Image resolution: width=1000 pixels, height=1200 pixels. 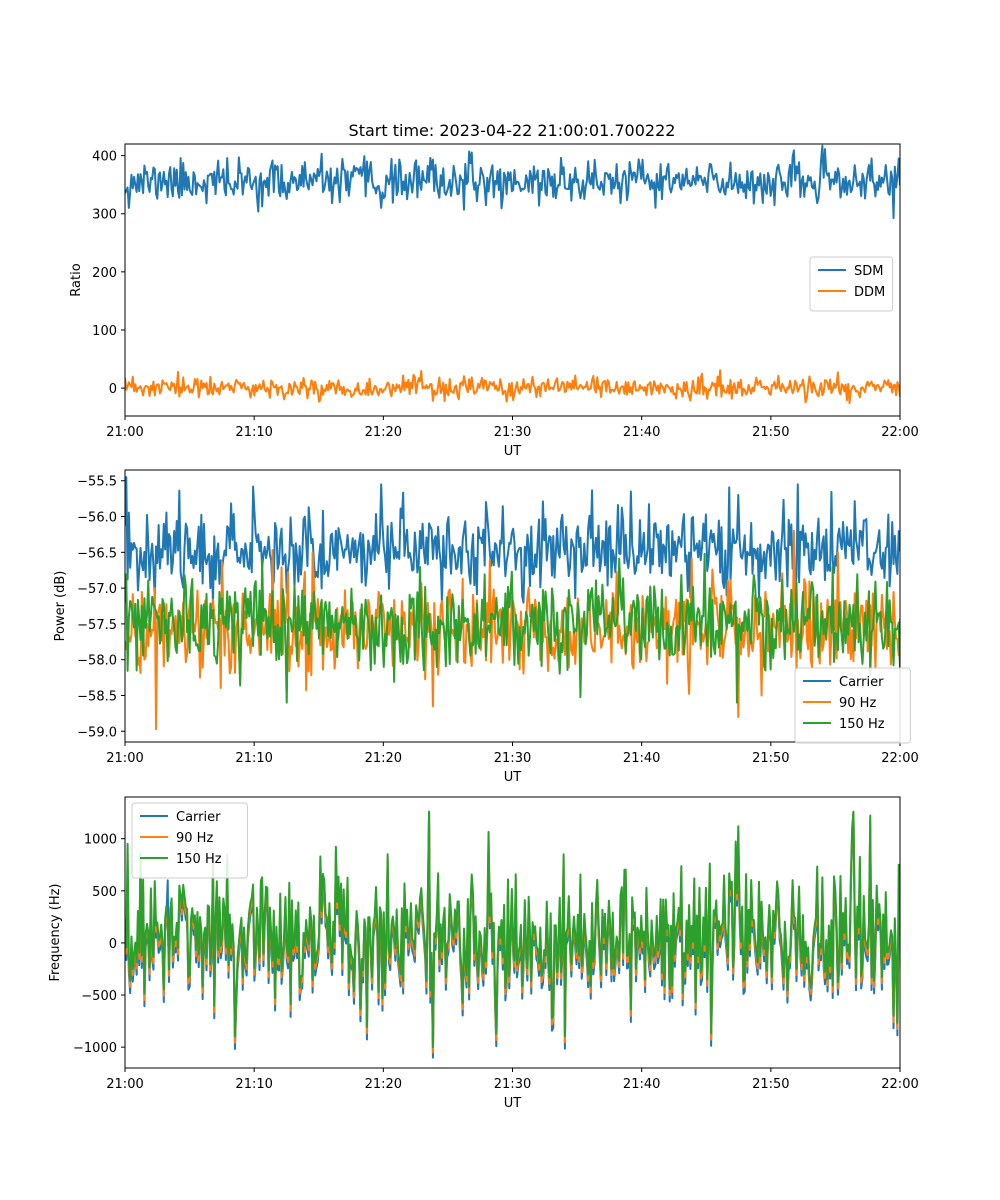 I want to click on y-tick-label: 200, so click(x=104, y=273).